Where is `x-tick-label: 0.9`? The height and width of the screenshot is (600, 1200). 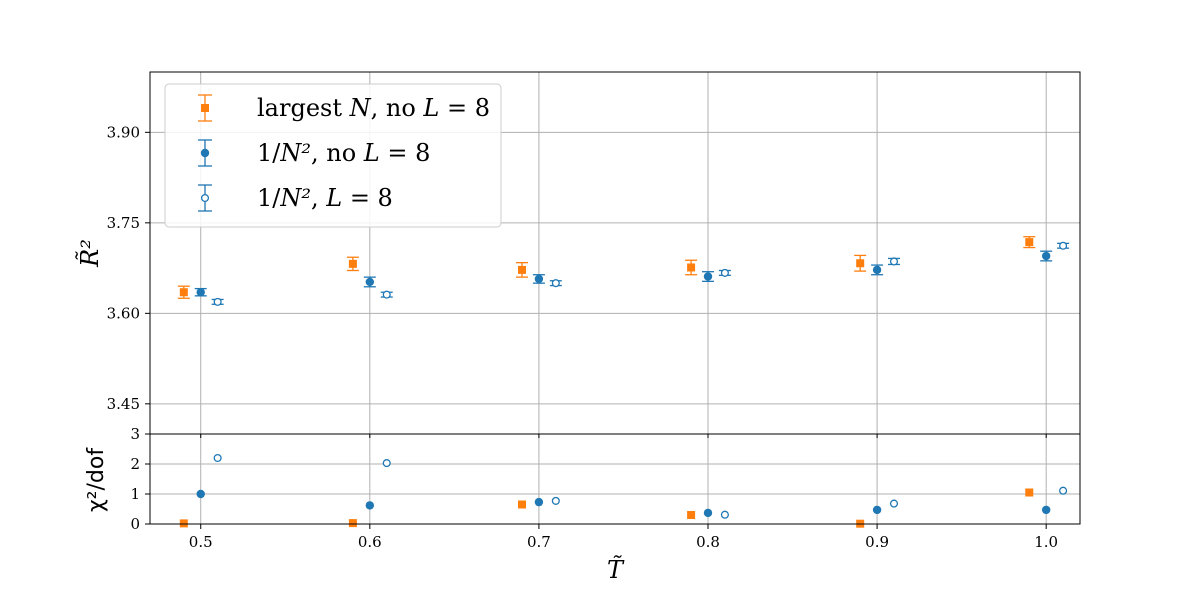
x-tick-label: 0.9 is located at coordinates (877, 542).